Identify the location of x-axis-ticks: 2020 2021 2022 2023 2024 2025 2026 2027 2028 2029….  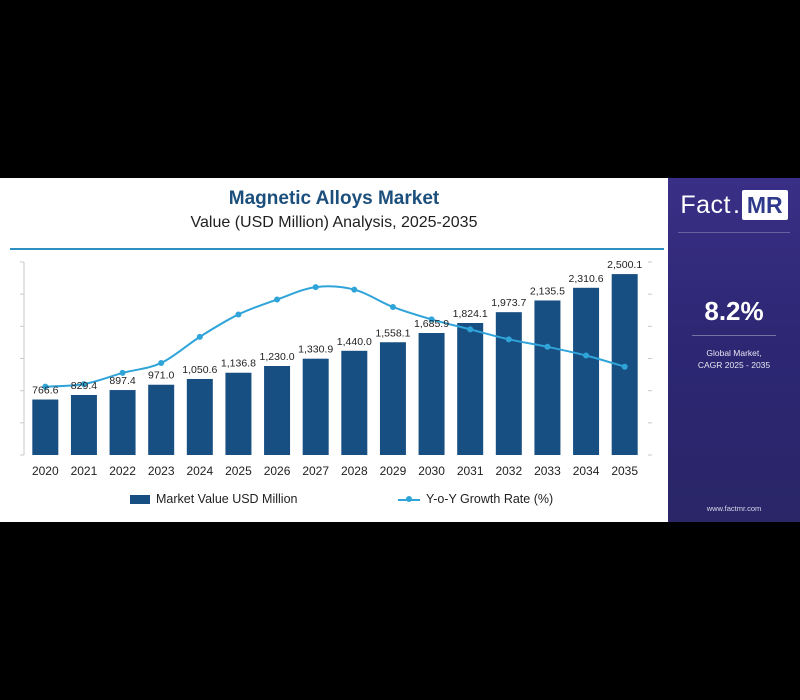
(335, 471).